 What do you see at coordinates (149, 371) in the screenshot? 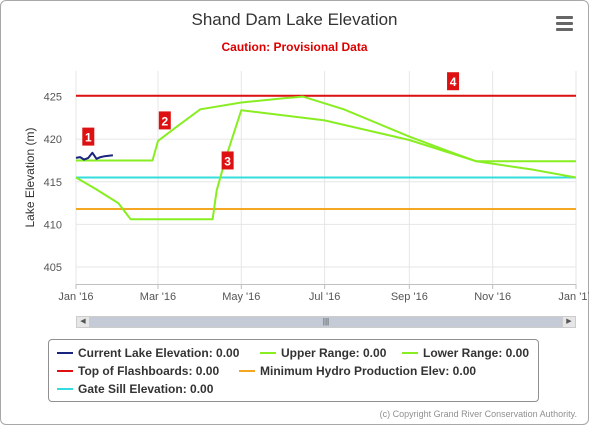
I see `legend-label: Top of Flashboards: 0.00` at bounding box center [149, 371].